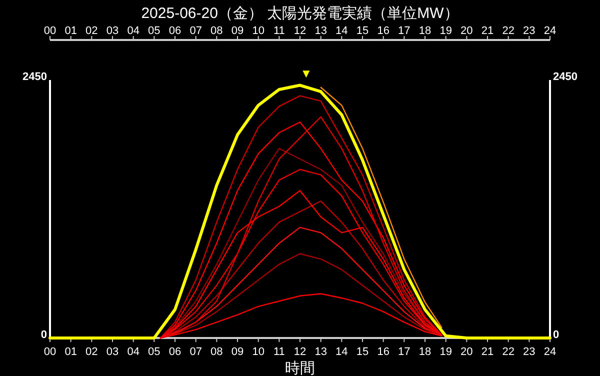 This screenshot has height=376, width=600. What do you see at coordinates (383, 352) in the screenshot?
I see `x-tick-label: 16` at bounding box center [383, 352].